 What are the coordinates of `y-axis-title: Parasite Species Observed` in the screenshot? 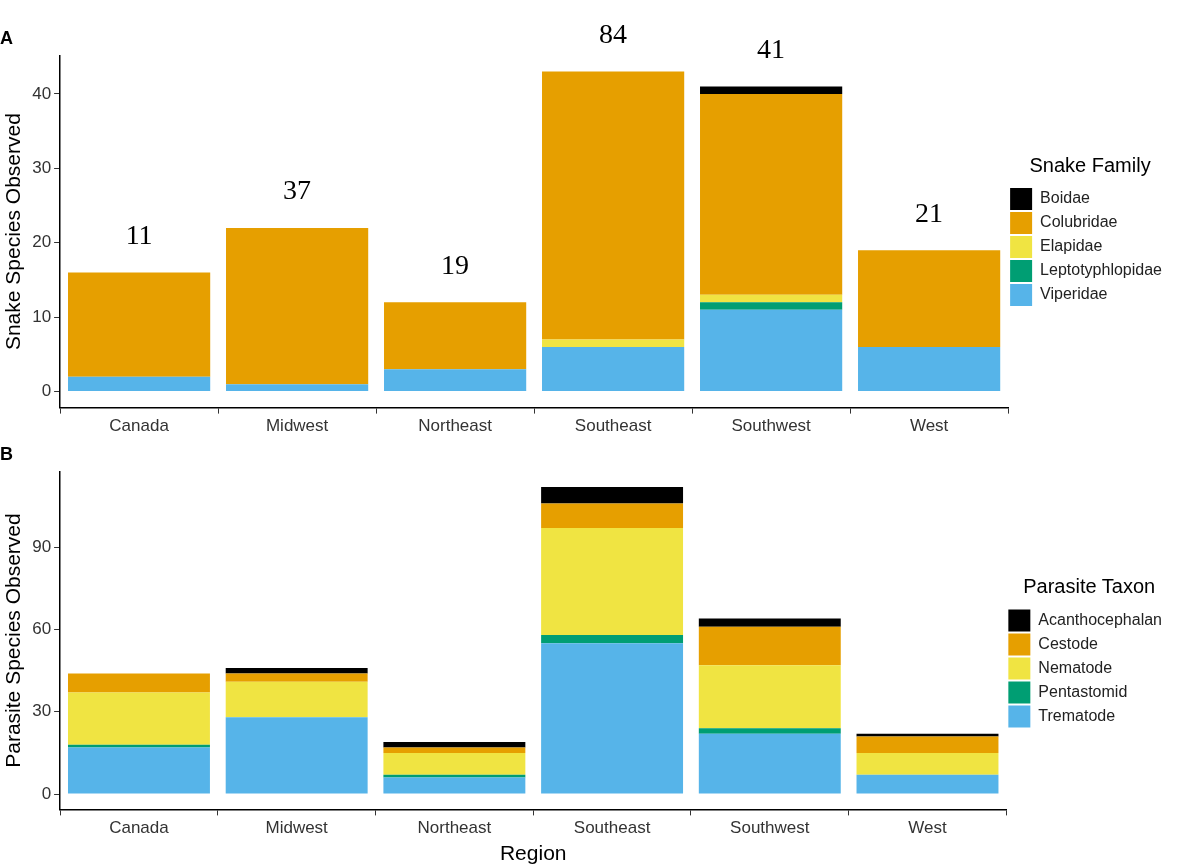 It's located at (13, 640).